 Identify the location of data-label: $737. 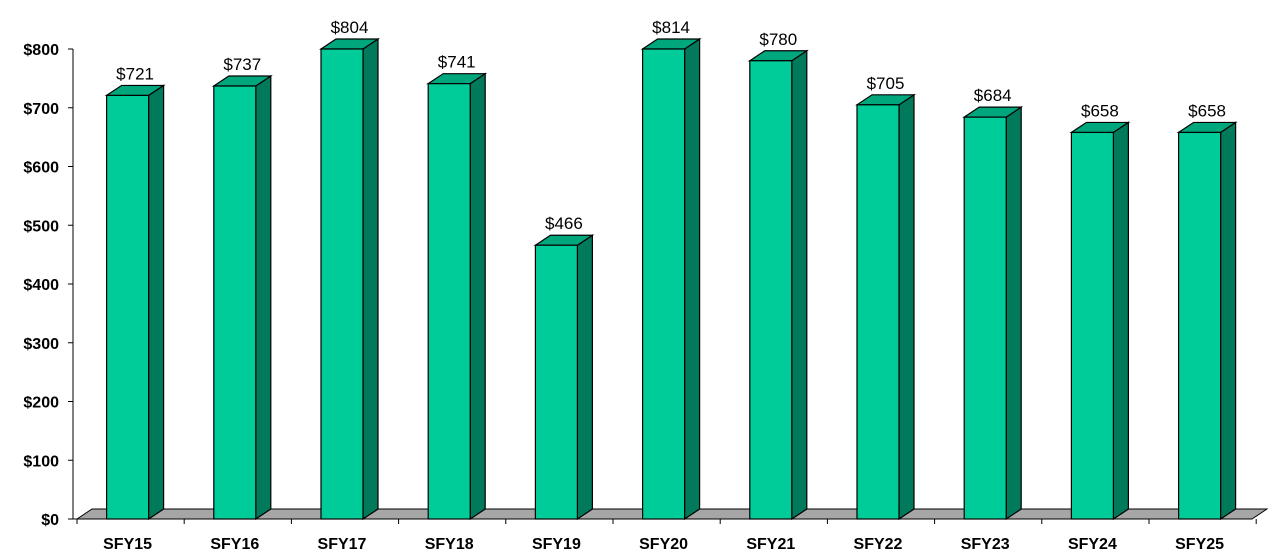
(242, 64).